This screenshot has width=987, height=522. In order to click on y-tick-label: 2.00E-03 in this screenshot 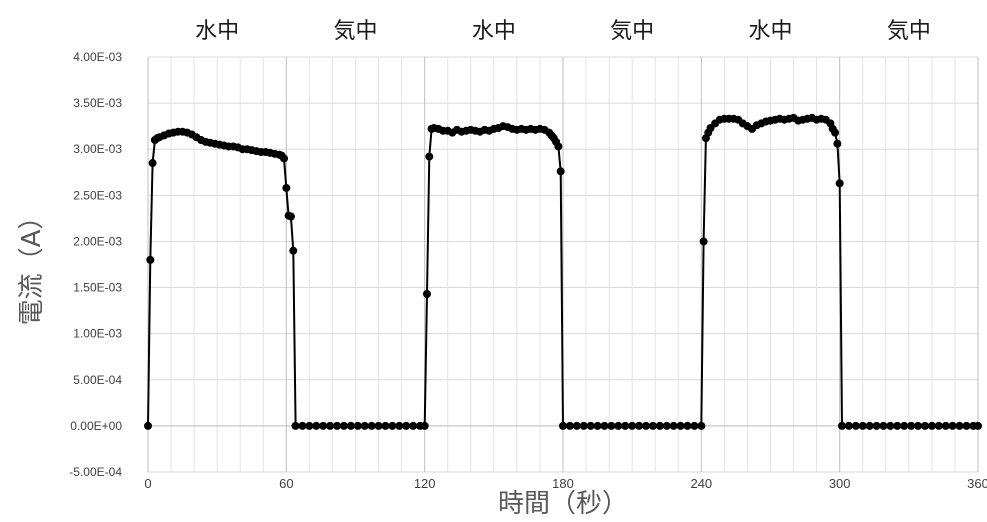, I will do `click(97, 241)`.